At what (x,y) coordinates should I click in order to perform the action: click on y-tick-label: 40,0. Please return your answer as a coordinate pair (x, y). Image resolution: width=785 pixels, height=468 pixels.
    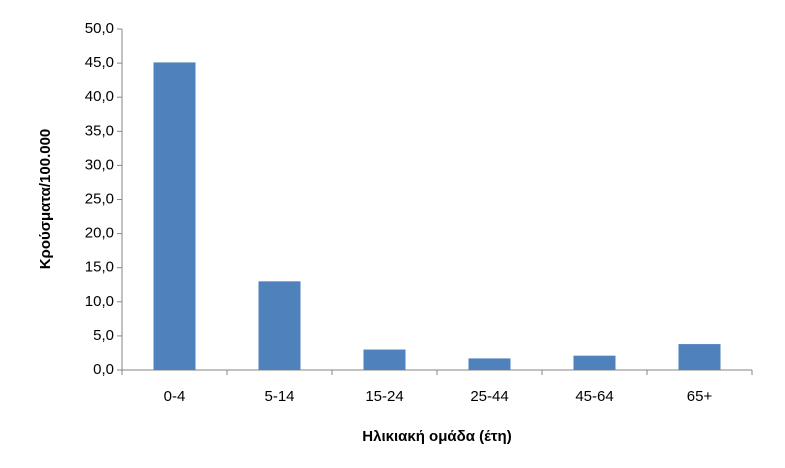
    Looking at the image, I should click on (99, 96).